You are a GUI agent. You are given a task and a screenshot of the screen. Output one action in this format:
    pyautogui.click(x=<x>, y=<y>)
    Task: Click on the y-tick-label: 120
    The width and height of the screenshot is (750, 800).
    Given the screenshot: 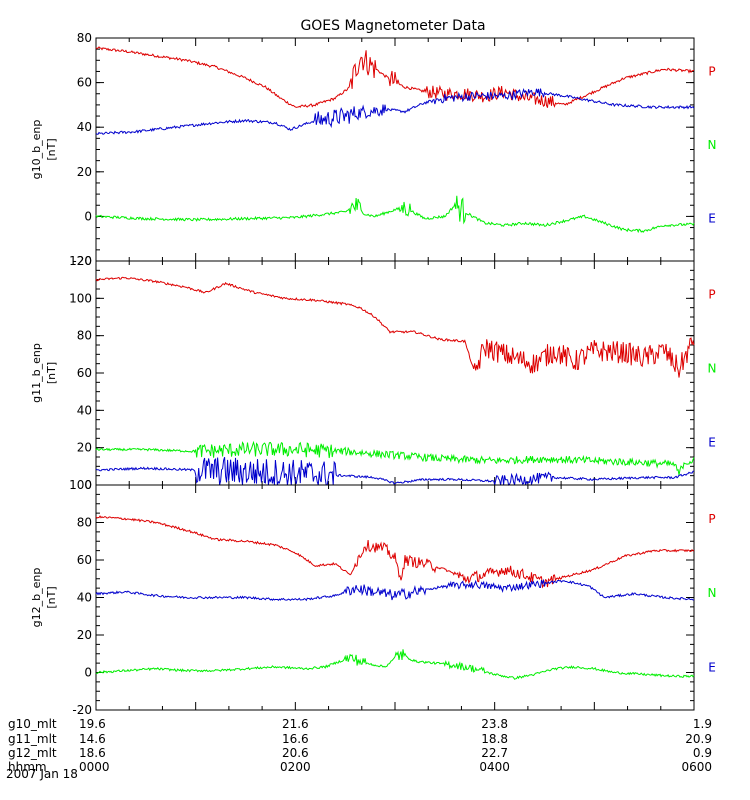 What is the action you would take?
    pyautogui.click(x=80, y=261)
    